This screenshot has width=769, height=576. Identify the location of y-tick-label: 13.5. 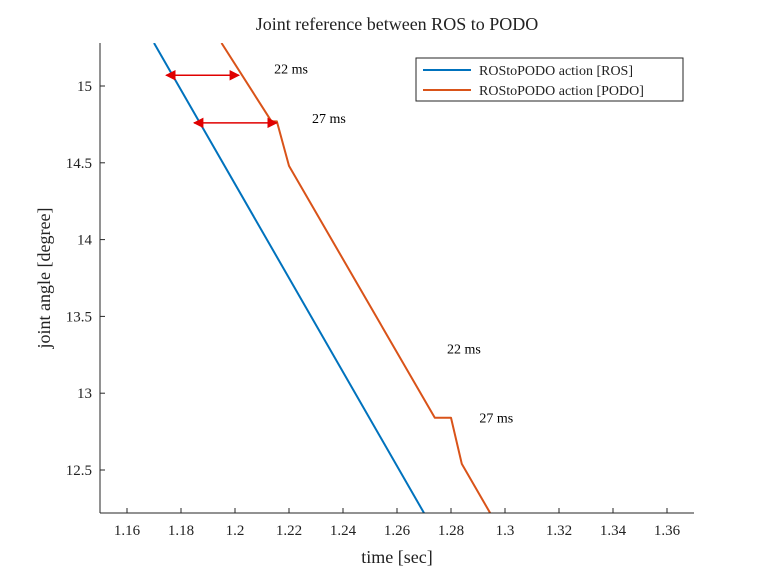
(79, 317).